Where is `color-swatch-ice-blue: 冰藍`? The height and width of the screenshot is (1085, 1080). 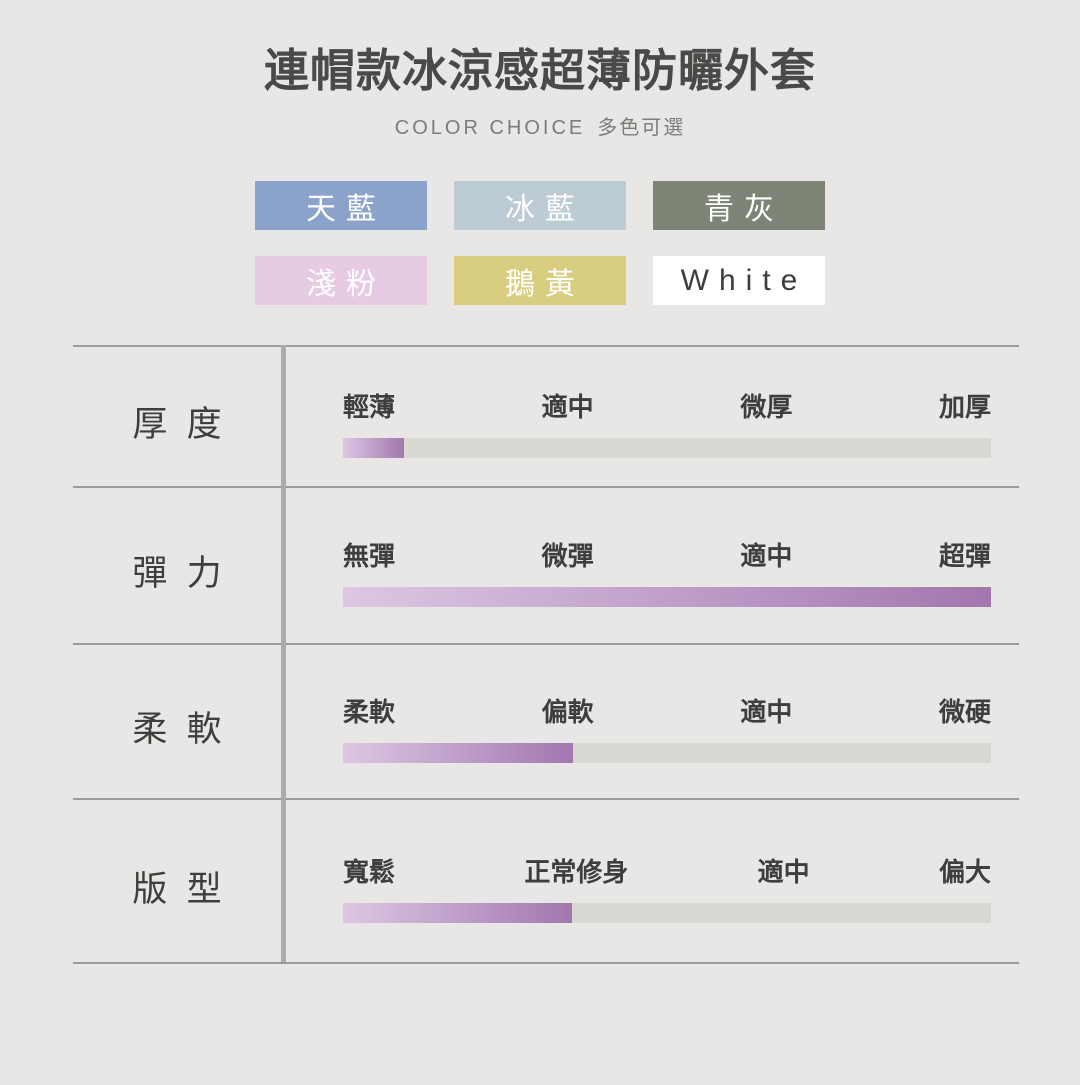
color-swatch-ice-blue: 冰藍 is located at coordinates (540, 205).